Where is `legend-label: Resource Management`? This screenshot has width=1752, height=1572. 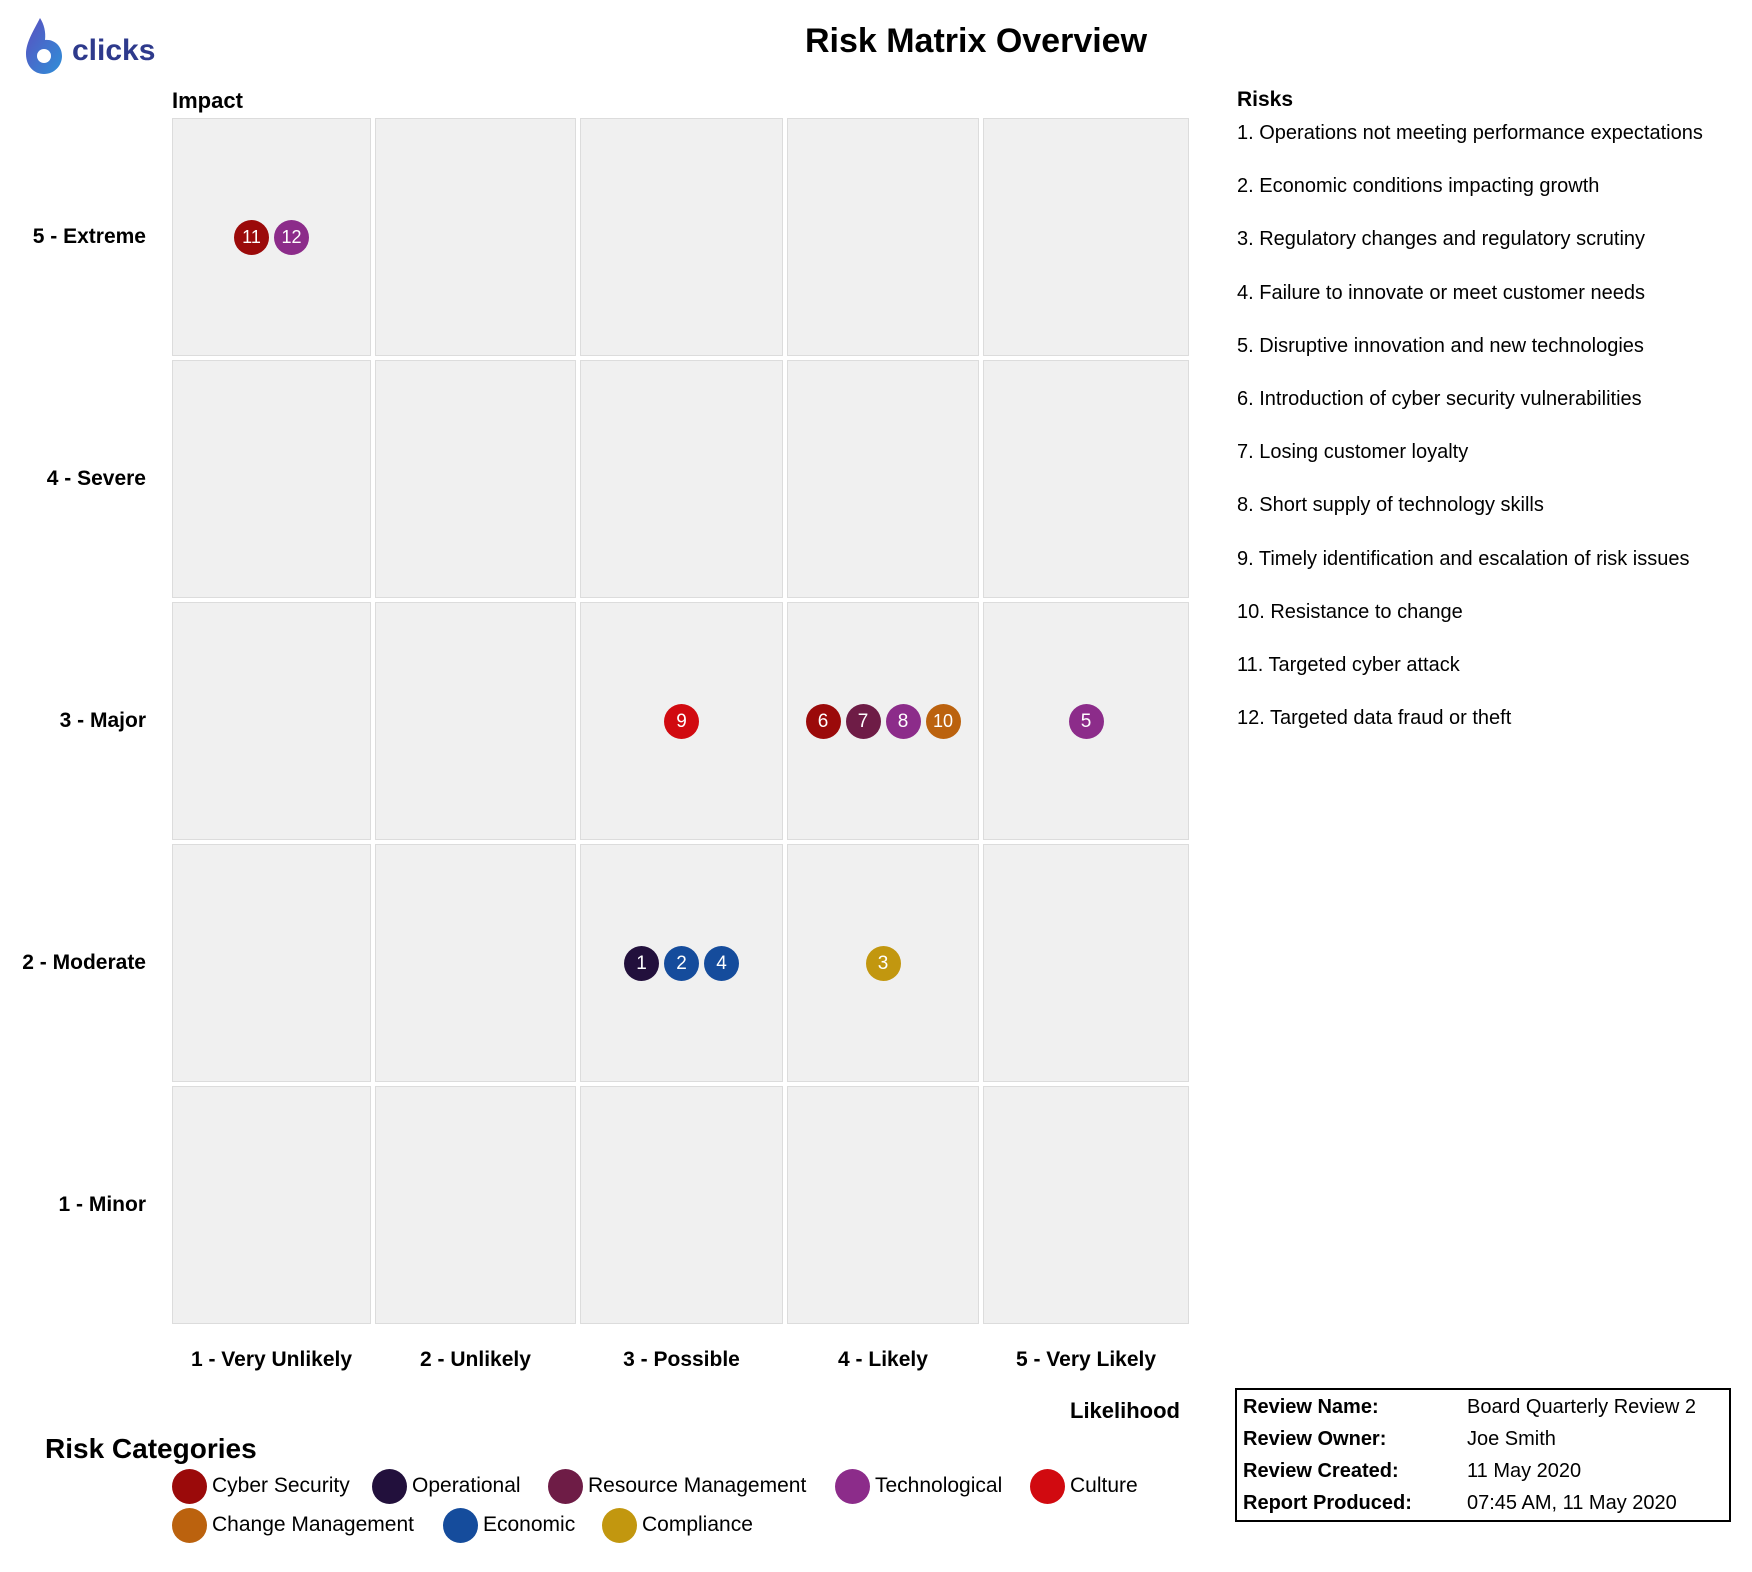
legend-label: Resource Management is located at coordinates (697, 1485).